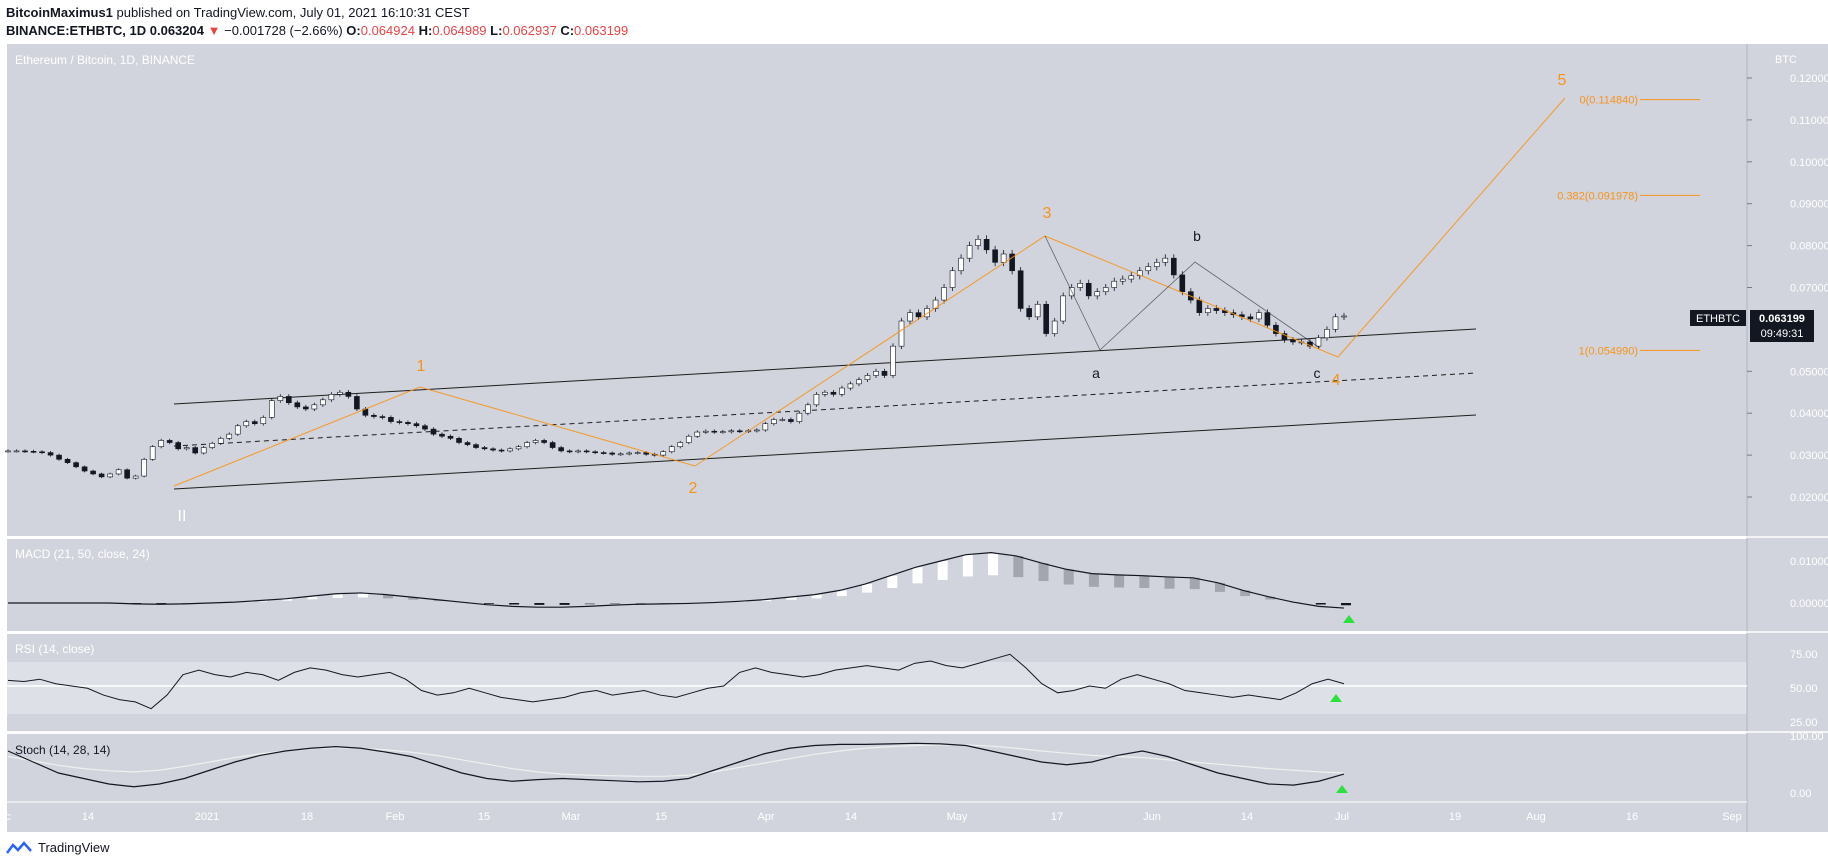 The height and width of the screenshot is (867, 1828). I want to click on time-tick-label: 17, so click(1057, 817).